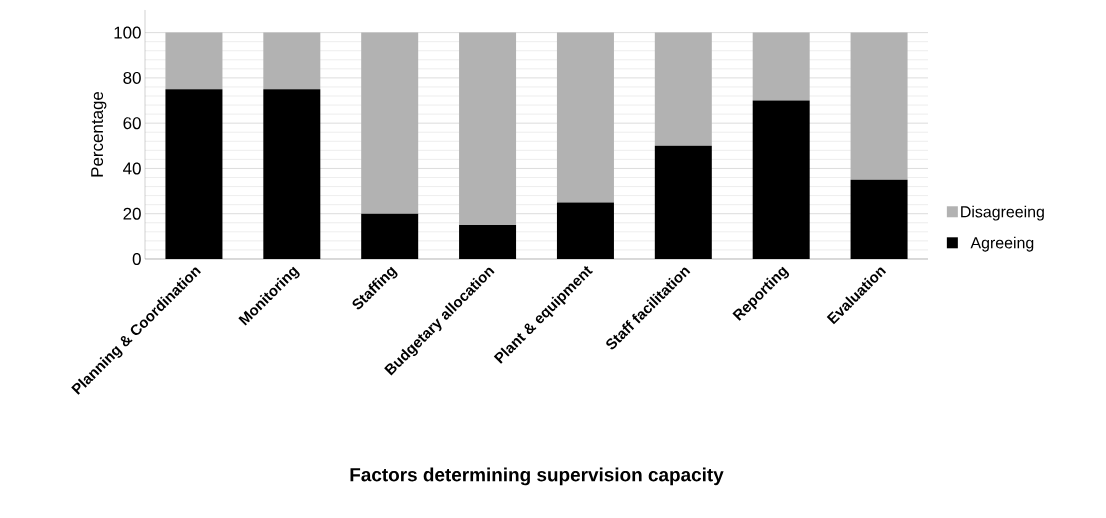 Image resolution: width=1106 pixels, height=518 pixels. What do you see at coordinates (136, 258) in the screenshot?
I see `y-tick-label: 0` at bounding box center [136, 258].